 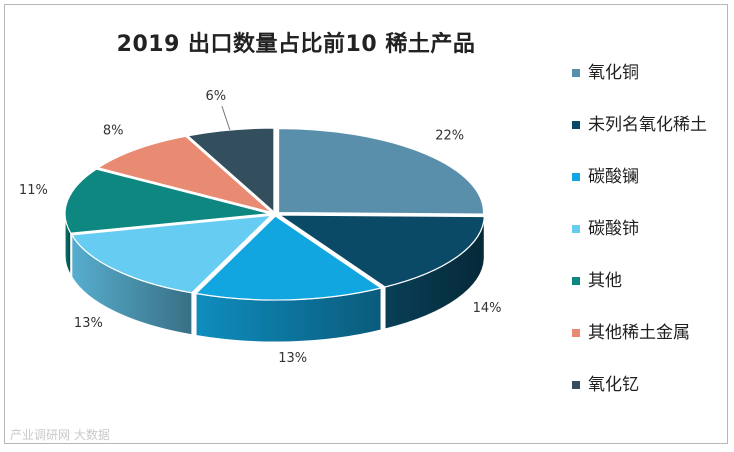 What do you see at coordinates (644, 348) in the screenshot?
I see `legend-item: 其他稀土金属` at bounding box center [644, 348].